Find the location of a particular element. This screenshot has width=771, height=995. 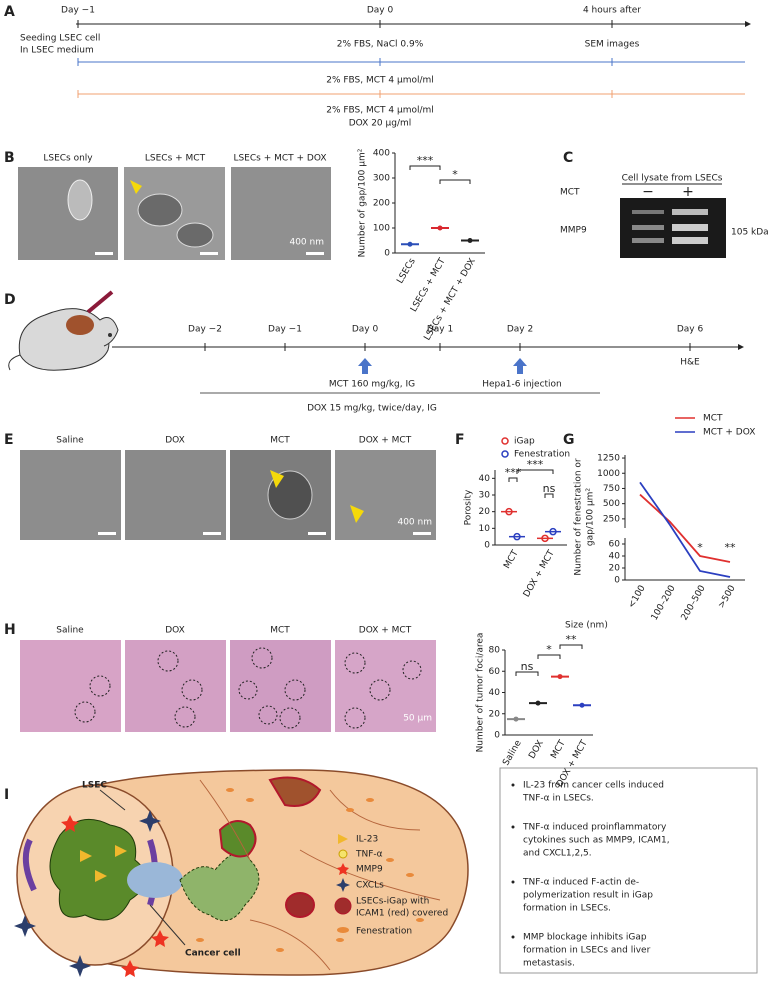

sig-label: ns is located at coordinates (527, 666).